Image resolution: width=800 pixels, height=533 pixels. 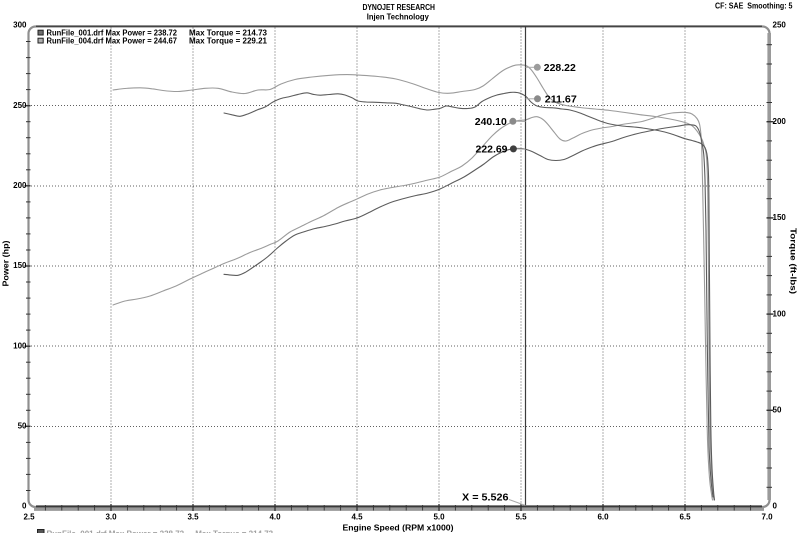 What do you see at coordinates (193, 517) in the screenshot?
I see `svg-text: 3.5` at bounding box center [193, 517].